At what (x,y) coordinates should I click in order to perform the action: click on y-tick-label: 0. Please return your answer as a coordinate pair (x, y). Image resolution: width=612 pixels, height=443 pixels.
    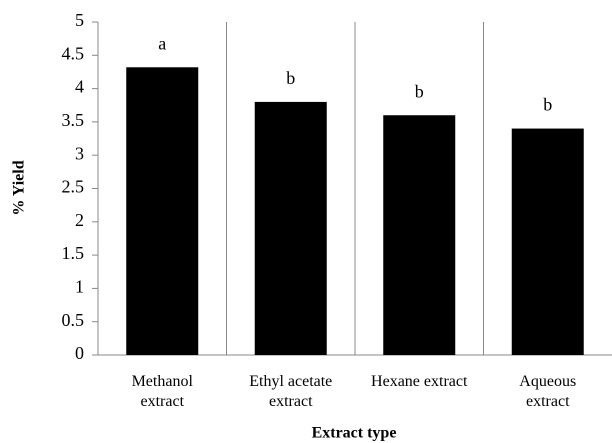
    Looking at the image, I should click on (79, 353).